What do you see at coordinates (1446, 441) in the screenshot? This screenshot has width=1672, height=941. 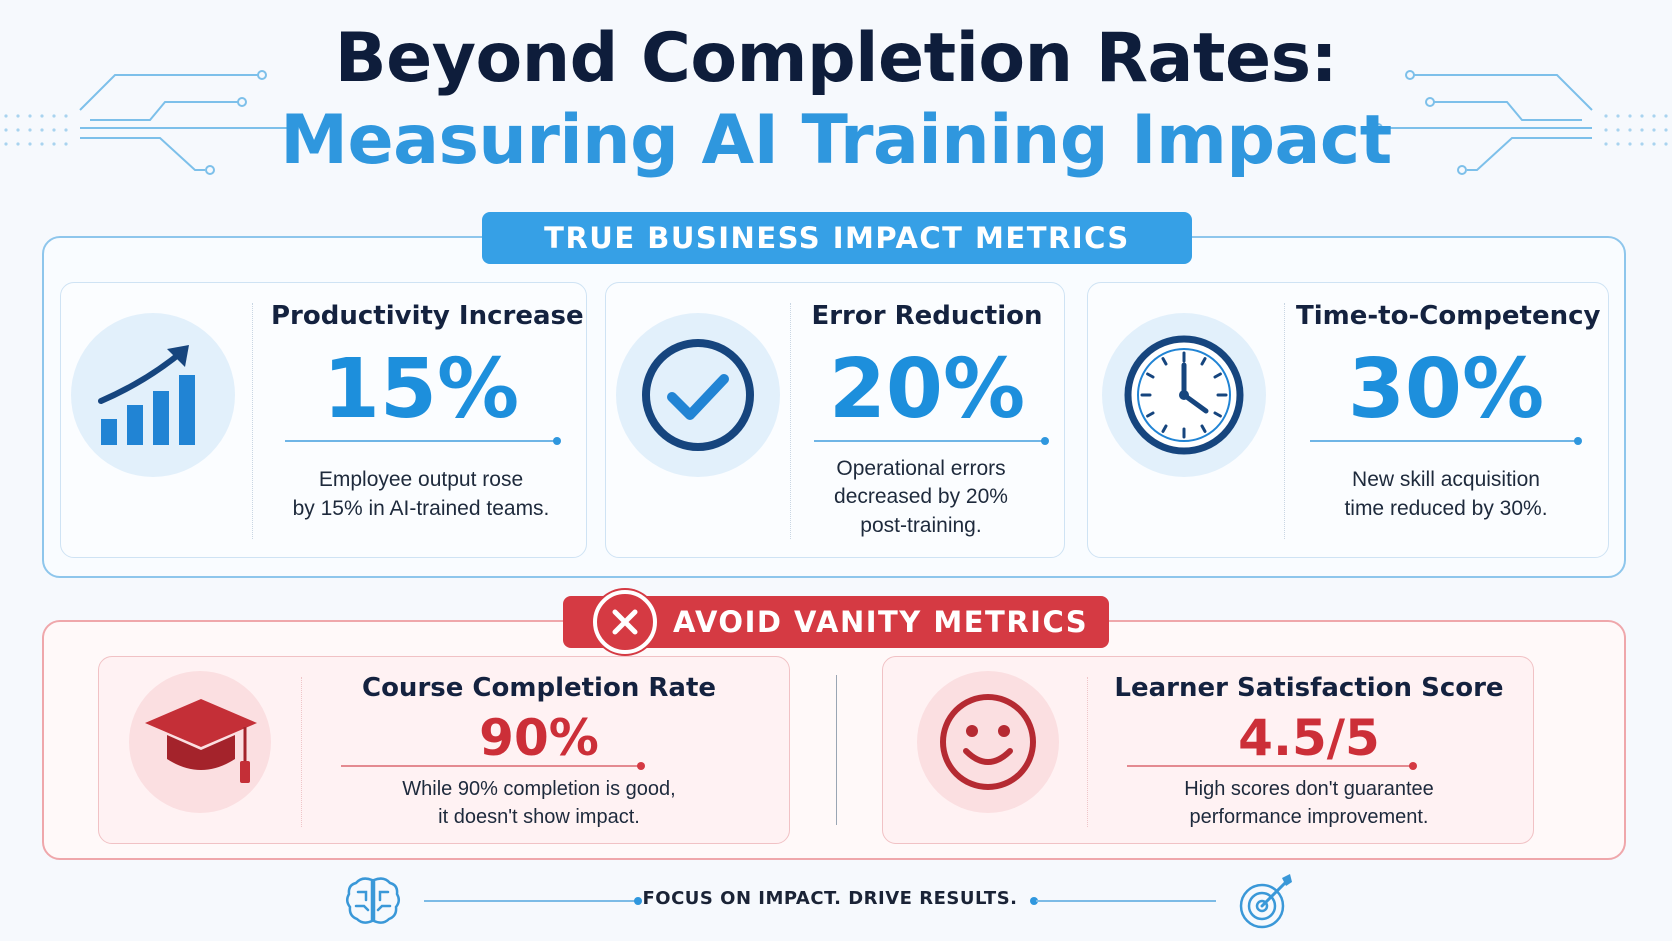 I see `time-to-competency-rule` at bounding box center [1446, 441].